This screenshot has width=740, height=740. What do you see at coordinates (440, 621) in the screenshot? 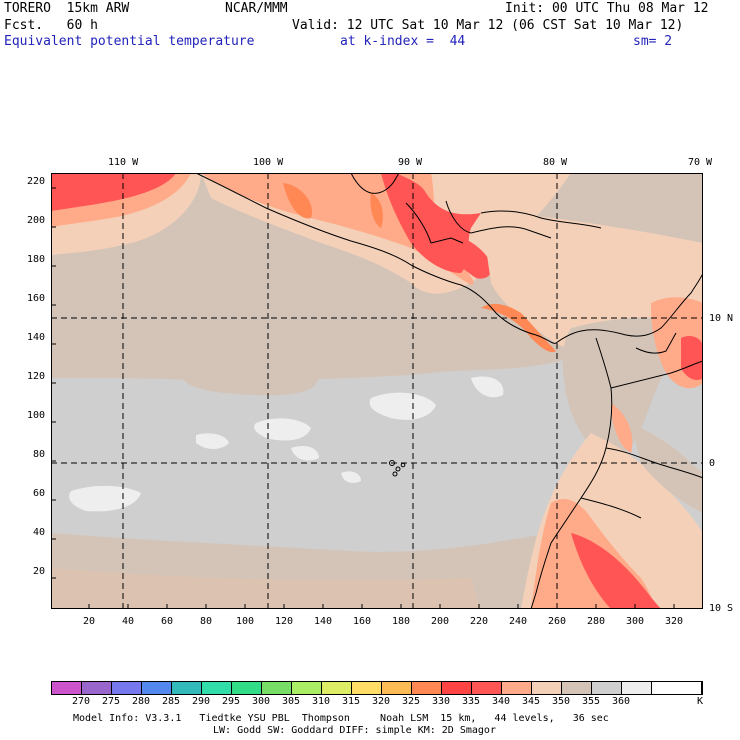
I see `grid-x-200: 200` at bounding box center [440, 621].